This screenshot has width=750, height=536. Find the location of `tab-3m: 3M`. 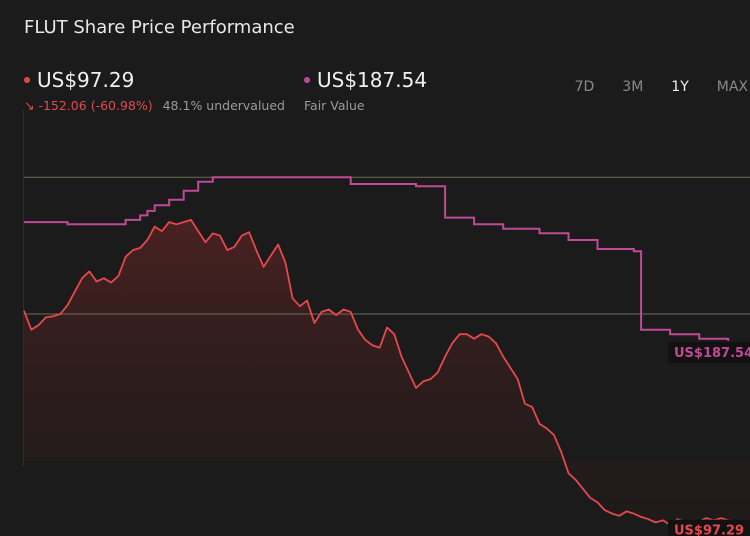

tab-3m: 3M is located at coordinates (633, 87).